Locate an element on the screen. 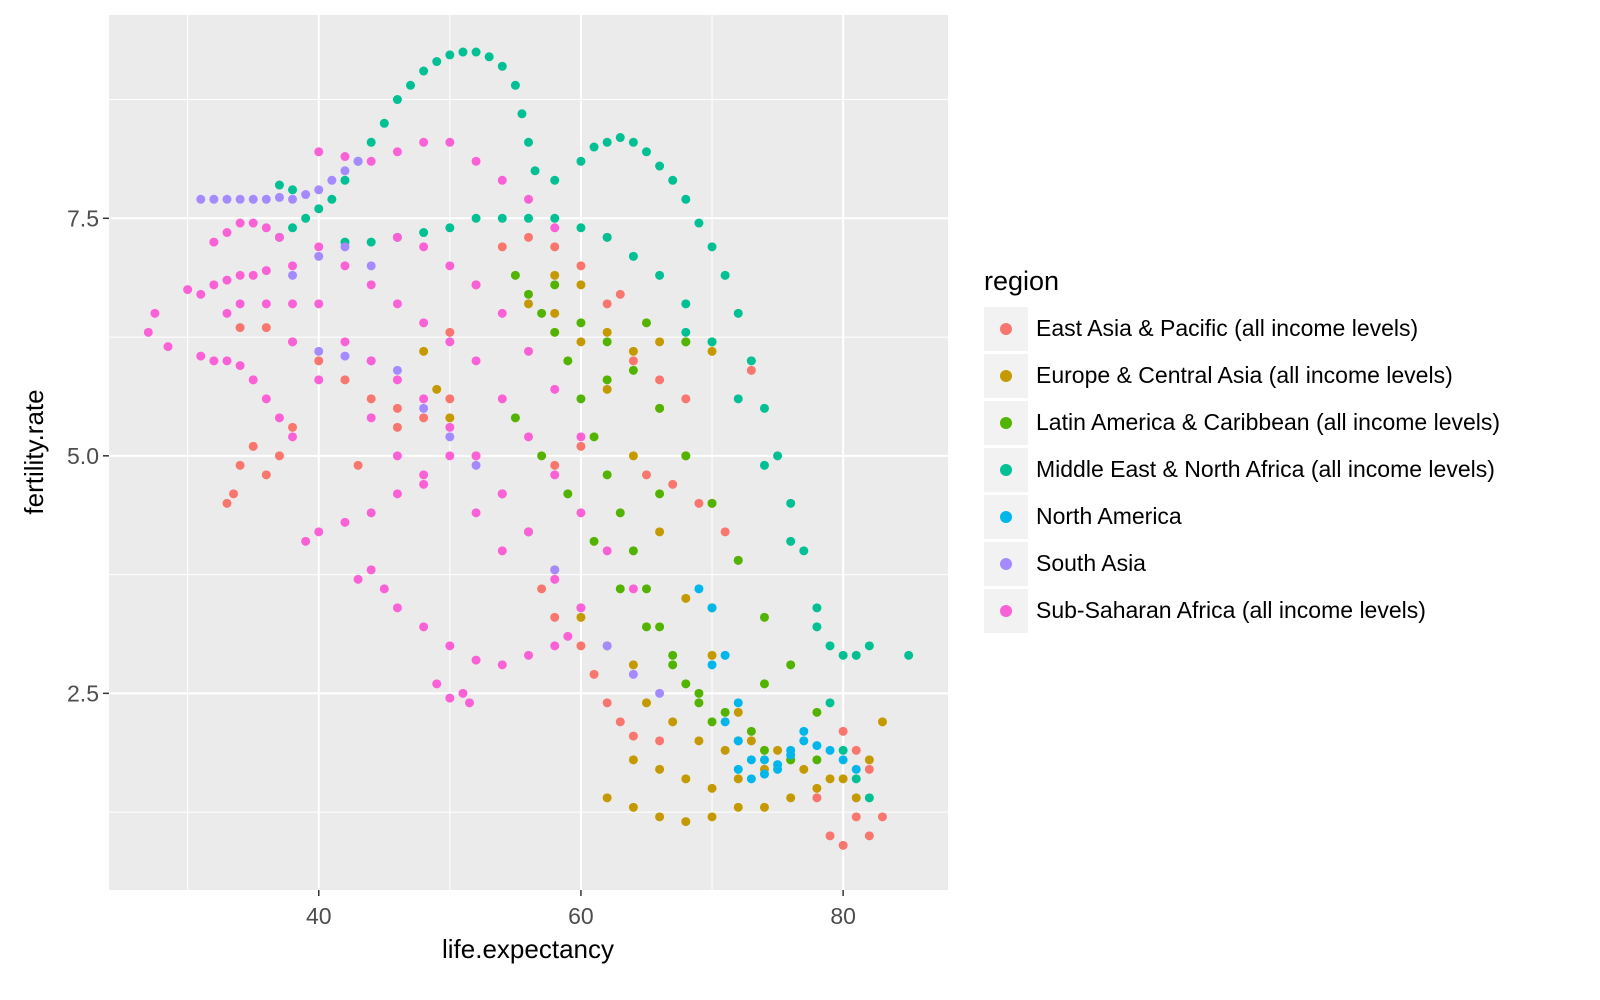  y-tick-label: 5.0 is located at coordinates (83, 456).